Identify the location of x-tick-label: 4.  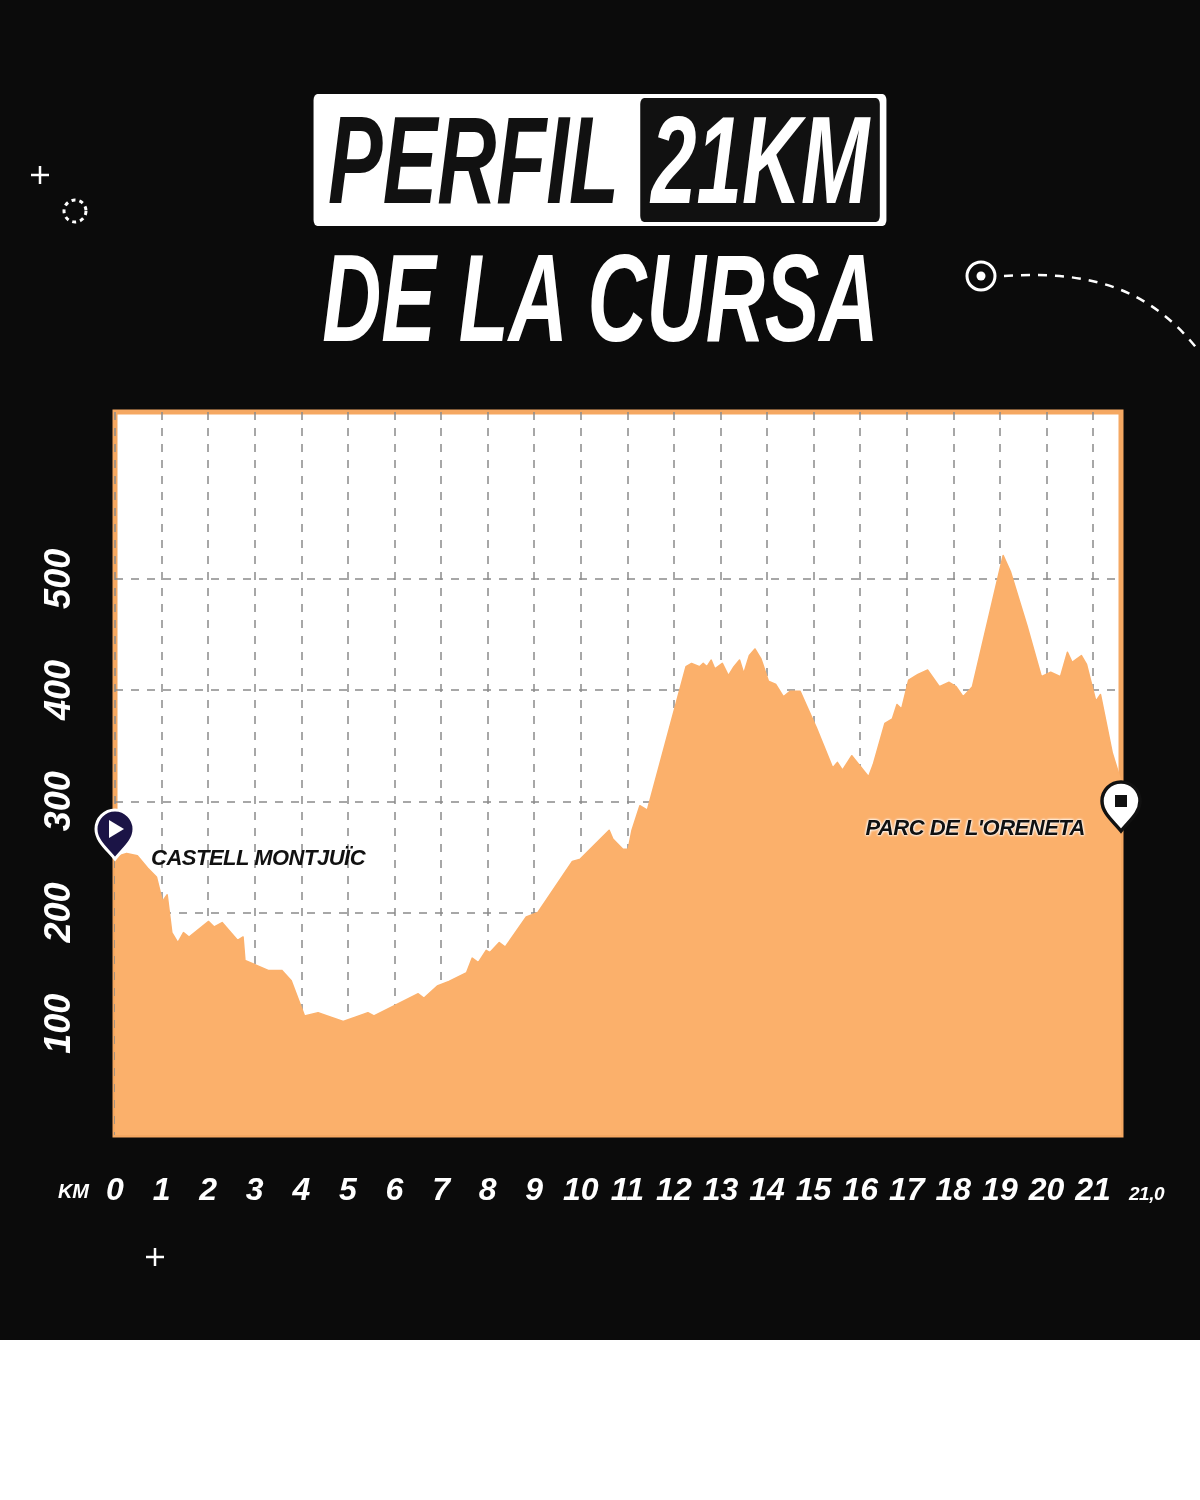
(301, 1189).